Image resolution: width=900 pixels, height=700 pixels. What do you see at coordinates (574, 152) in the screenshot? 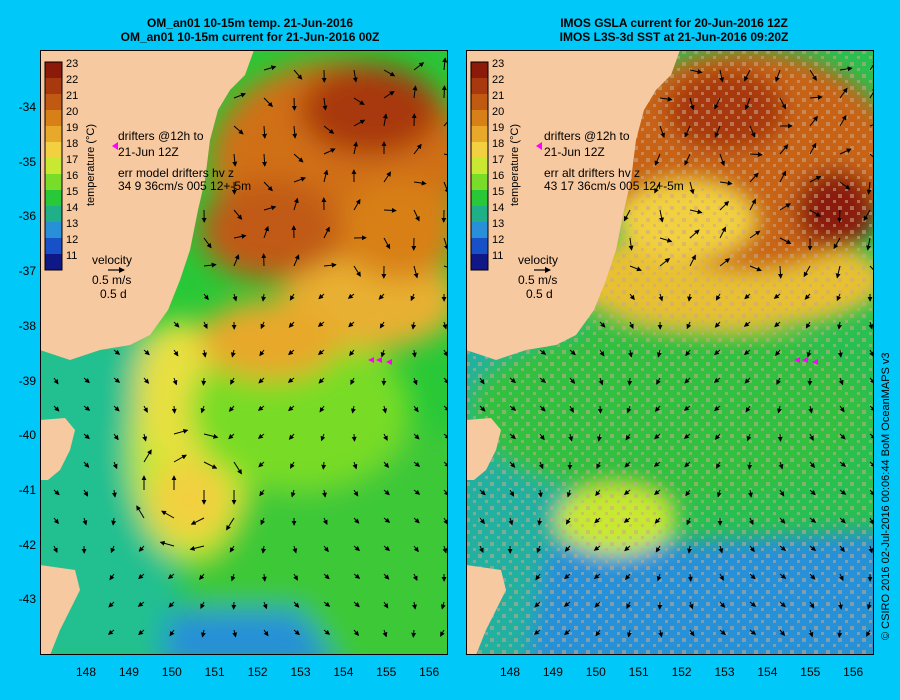
I see `right-drifters-line2: 21-Jun 12Z` at bounding box center [574, 152].